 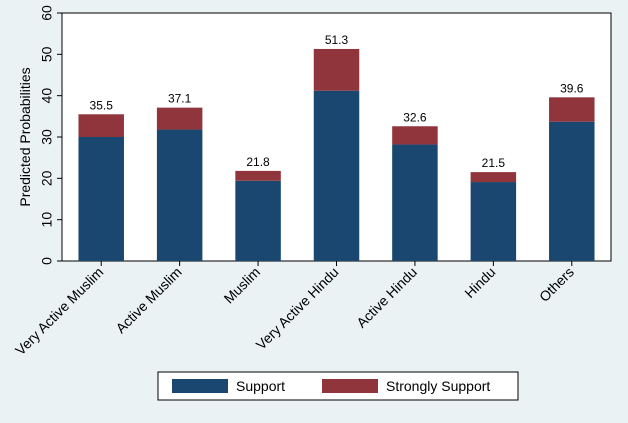 I want to click on bar-total-label: 51.3, so click(x=337, y=40).